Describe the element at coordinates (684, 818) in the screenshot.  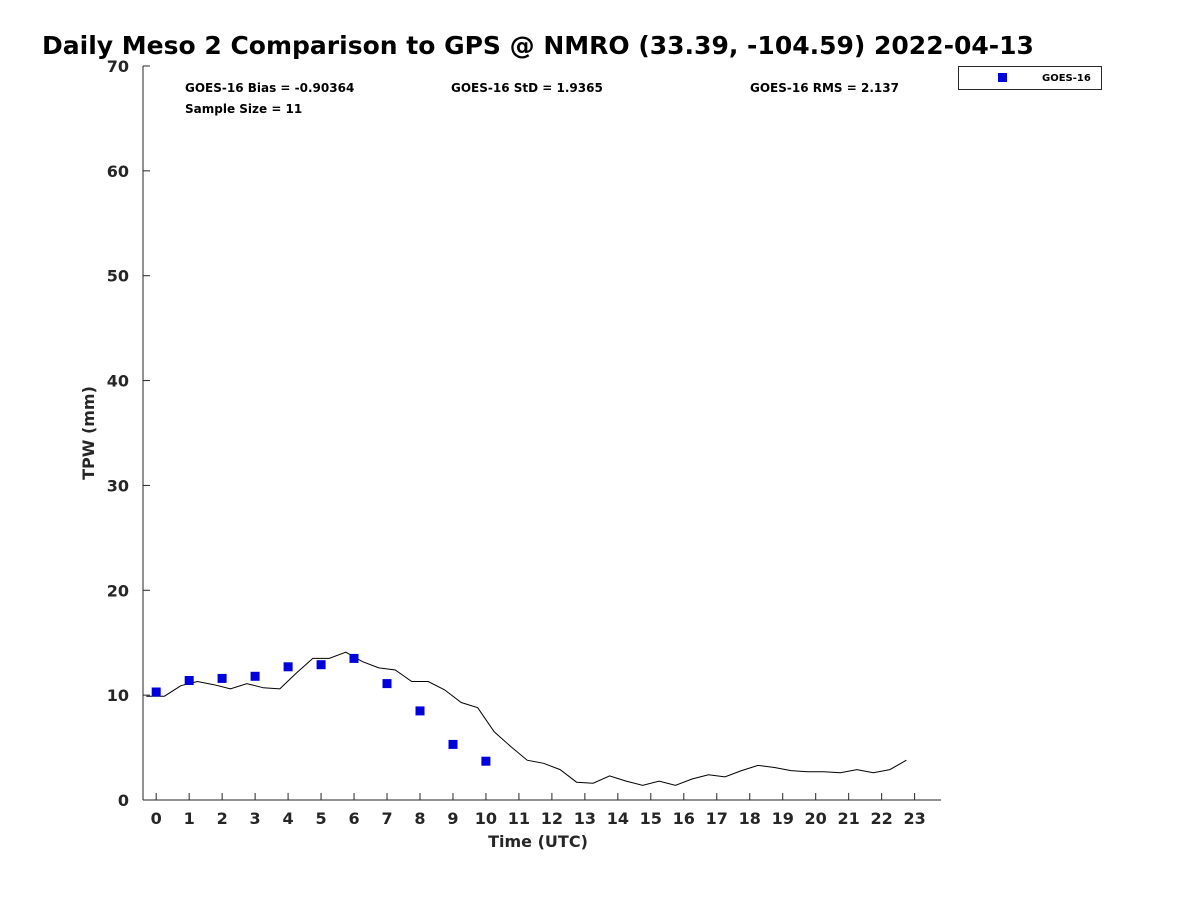
I see `x-tick-label: 16` at that location.